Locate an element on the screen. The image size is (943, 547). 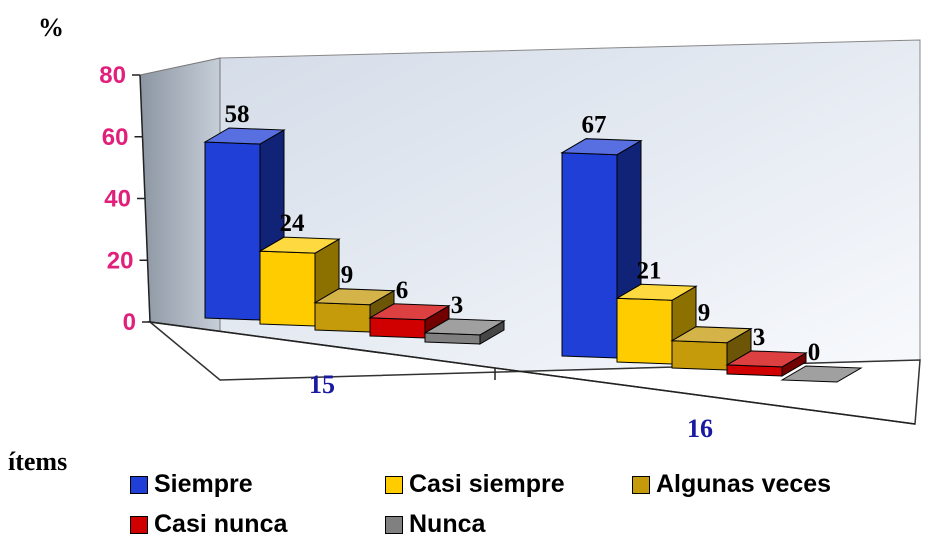
y-tick-label: 80 is located at coordinates (112, 75).